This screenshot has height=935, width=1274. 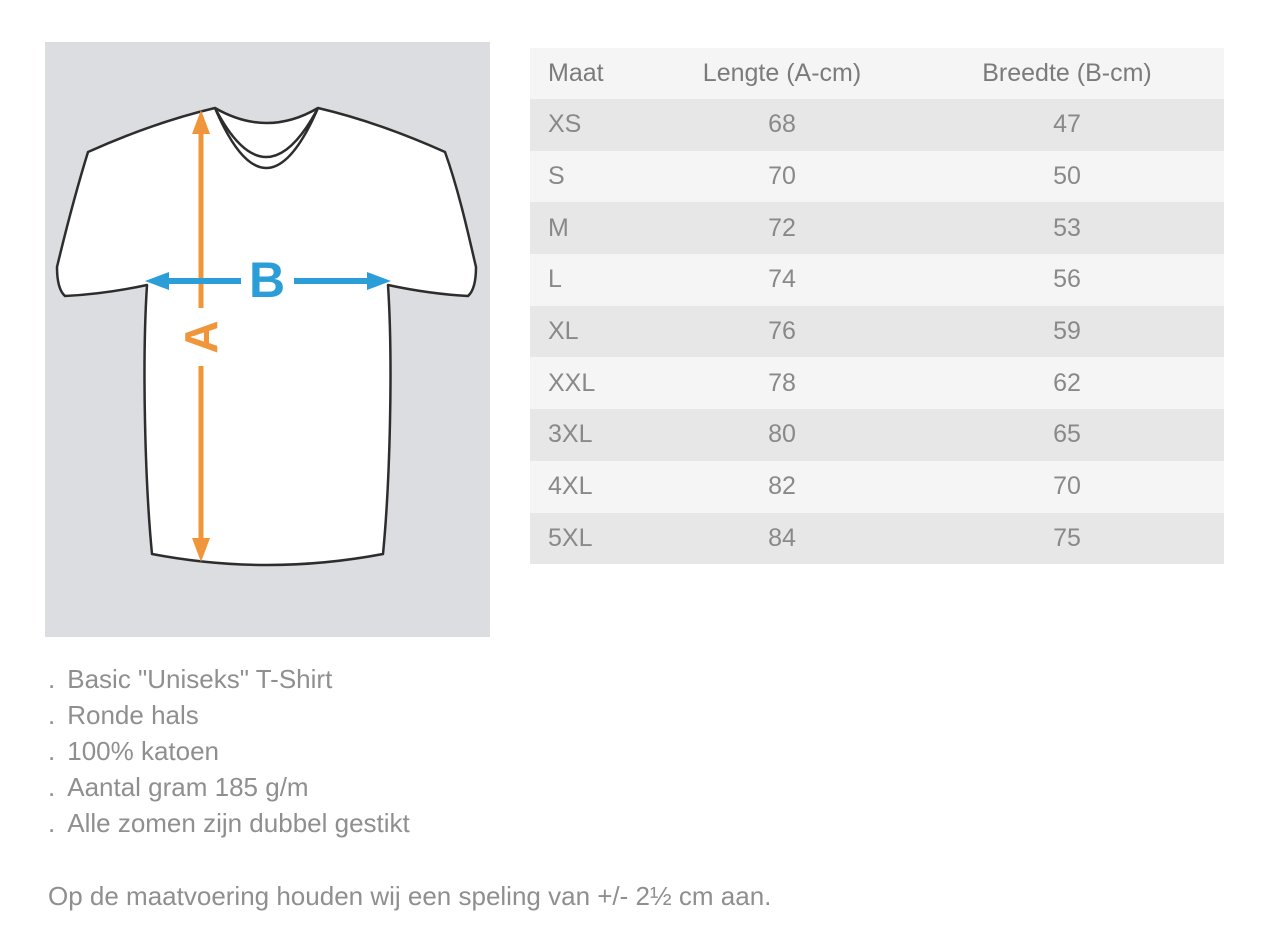 What do you see at coordinates (1067, 434) in the screenshot?
I see `width-cell: 65` at bounding box center [1067, 434].